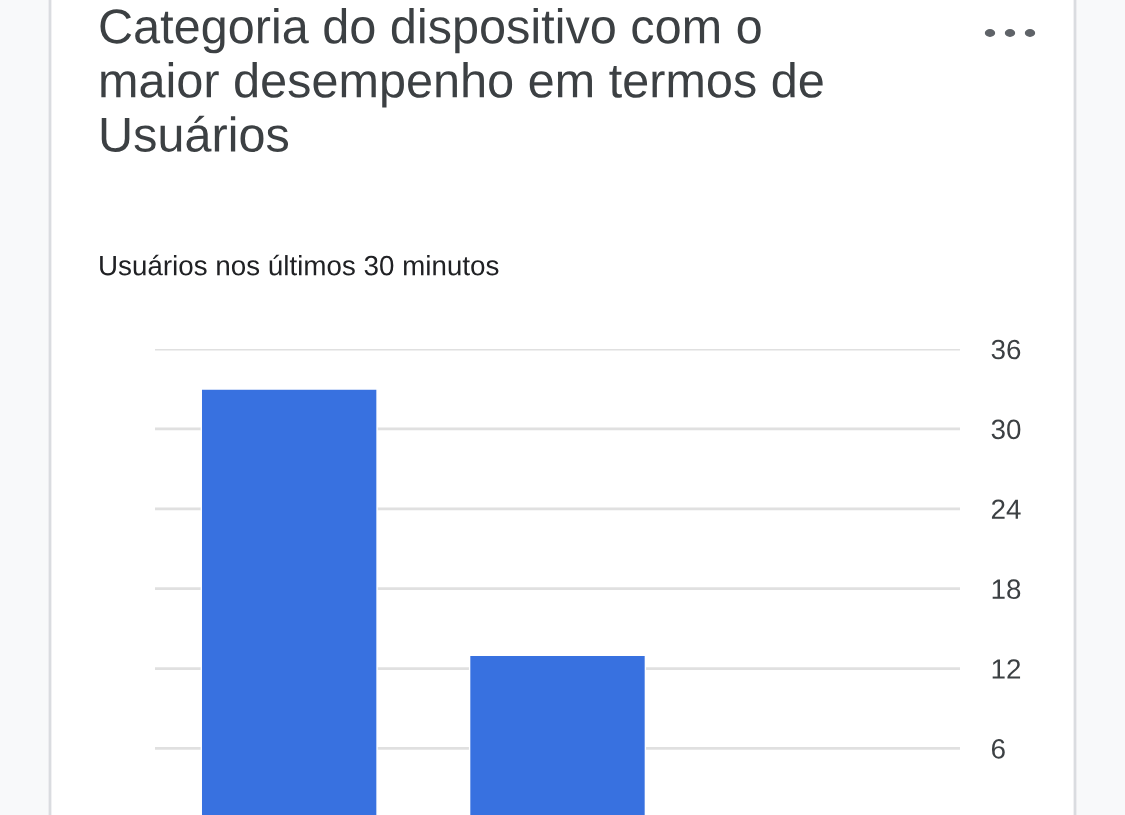 The height and width of the screenshot is (815, 1125). Describe the element at coordinates (299, 265) in the screenshot. I see `chart-subtitle: Usuários nos últimos 30 minutos` at that location.